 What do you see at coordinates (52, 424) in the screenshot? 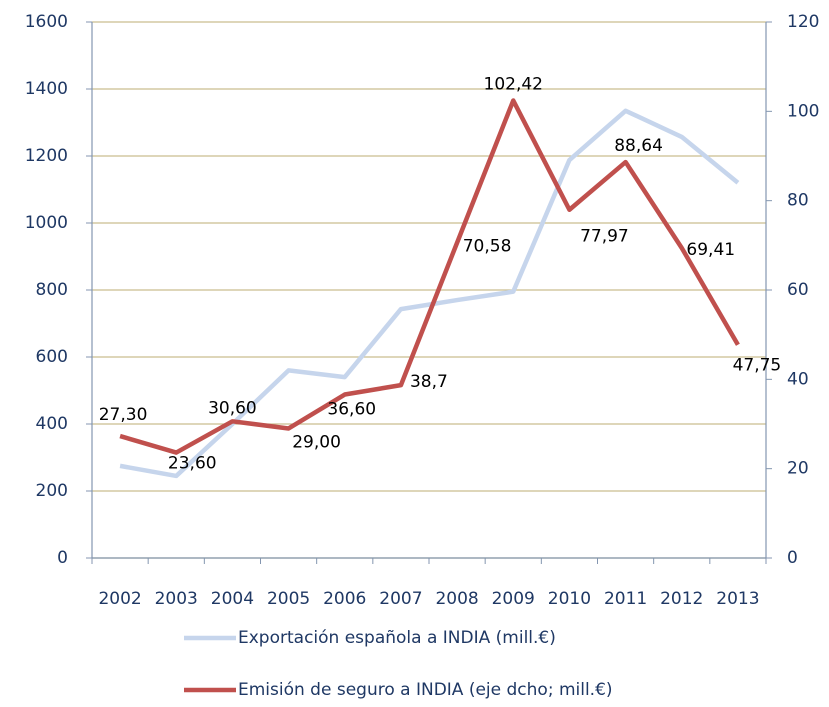
I see `y-tick-label: 400` at bounding box center [52, 424].